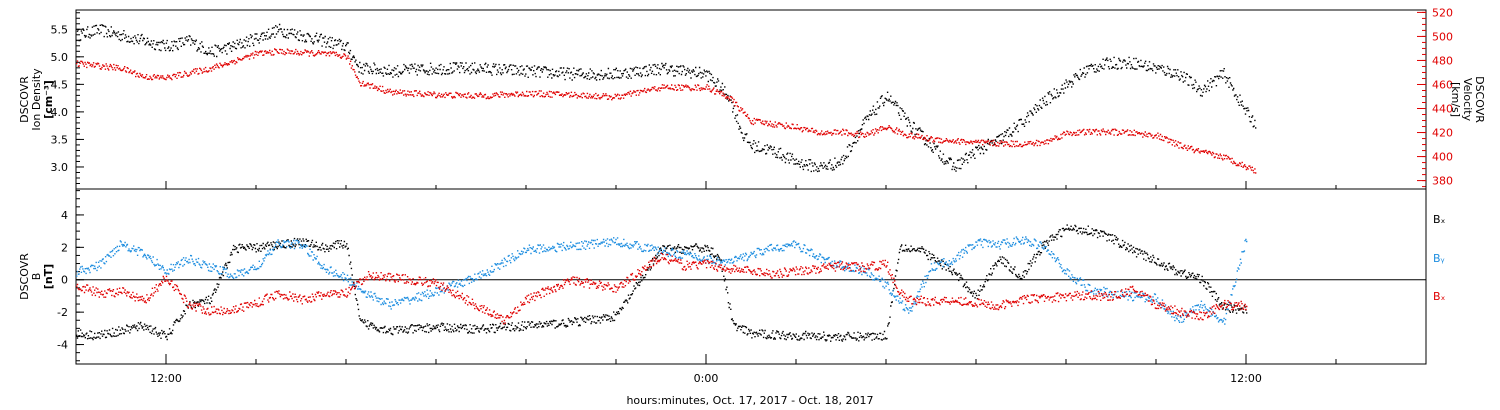 The height and width of the screenshot is (410, 1500). Describe the element at coordinates (1442, 12) in the screenshot. I see `velocity-y-tick-label: 520` at that location.